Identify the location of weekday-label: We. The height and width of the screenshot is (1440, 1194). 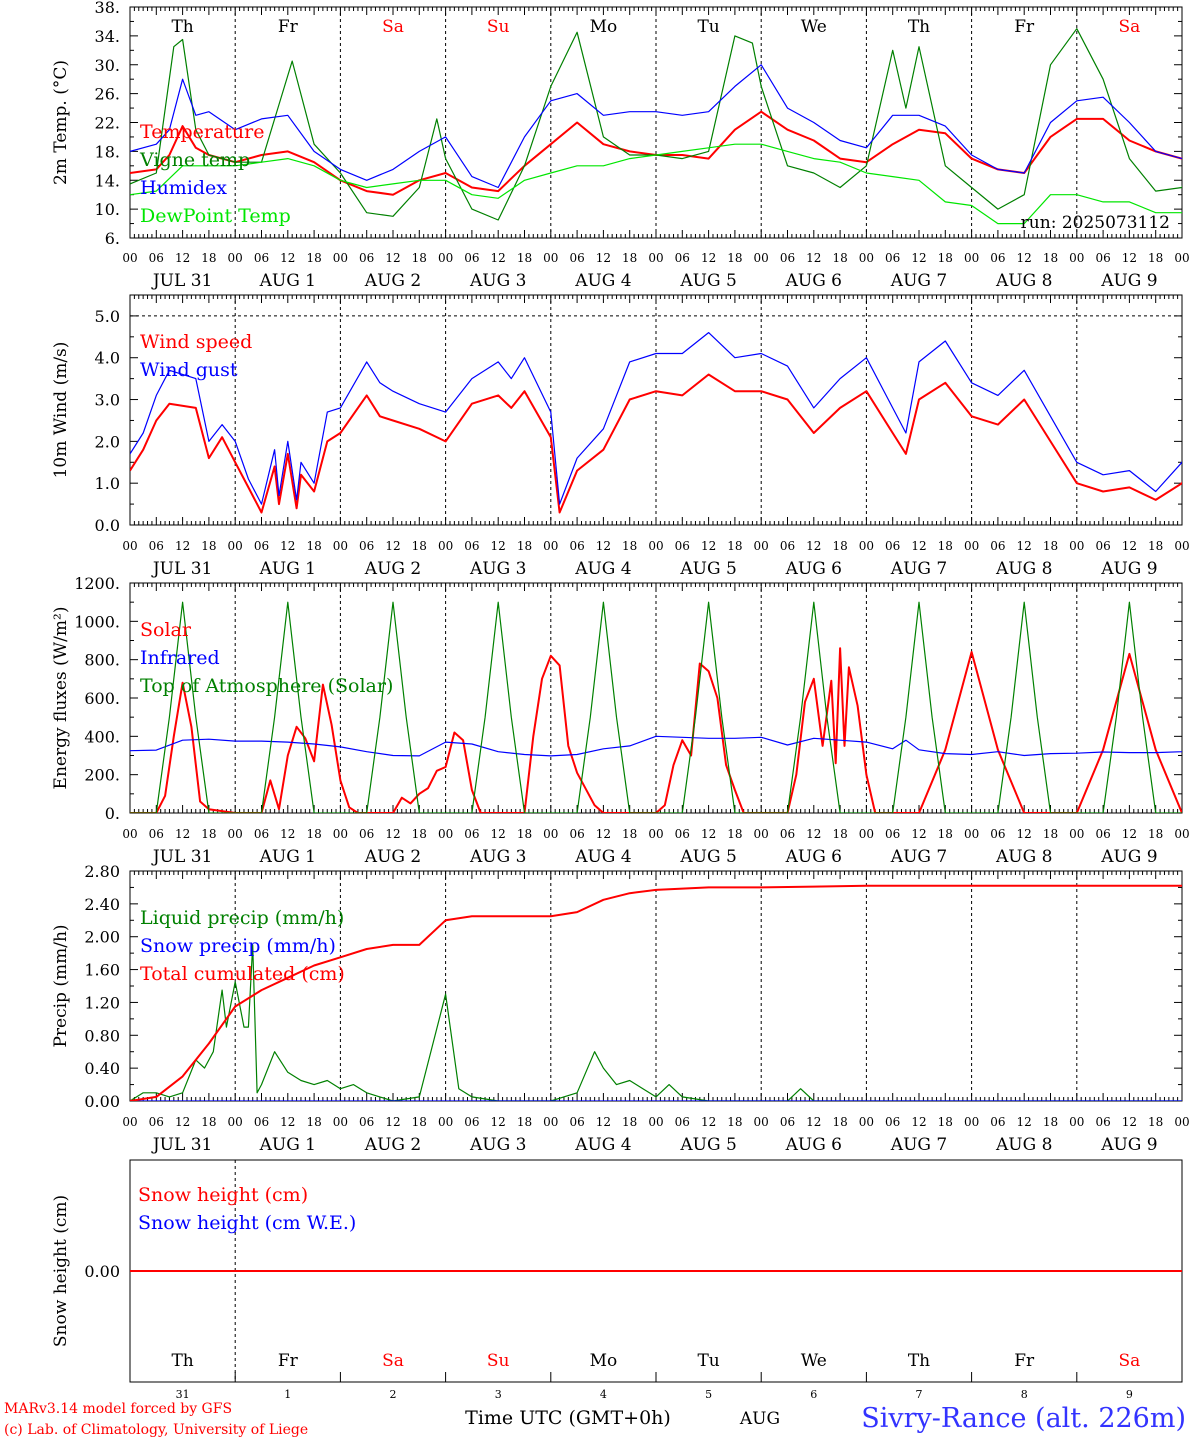
(814, 27).